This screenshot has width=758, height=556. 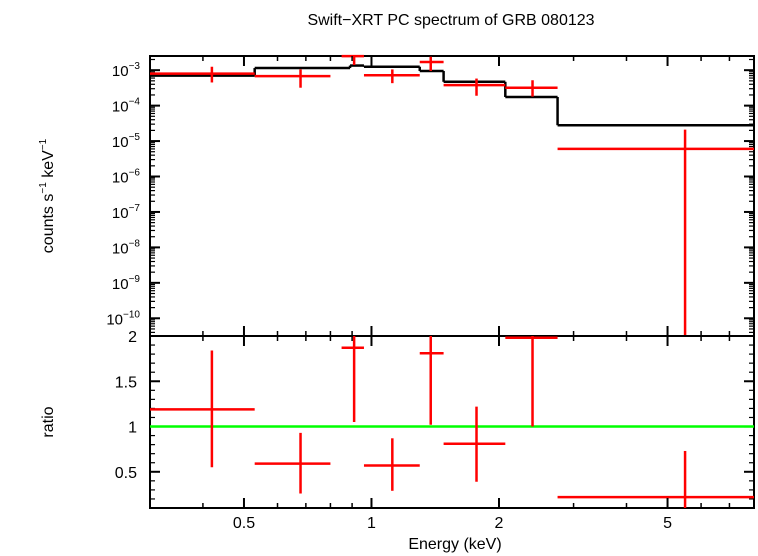 What do you see at coordinates (135, 279) in the screenshot?
I see `y-tick-exponent: −9` at bounding box center [135, 279].